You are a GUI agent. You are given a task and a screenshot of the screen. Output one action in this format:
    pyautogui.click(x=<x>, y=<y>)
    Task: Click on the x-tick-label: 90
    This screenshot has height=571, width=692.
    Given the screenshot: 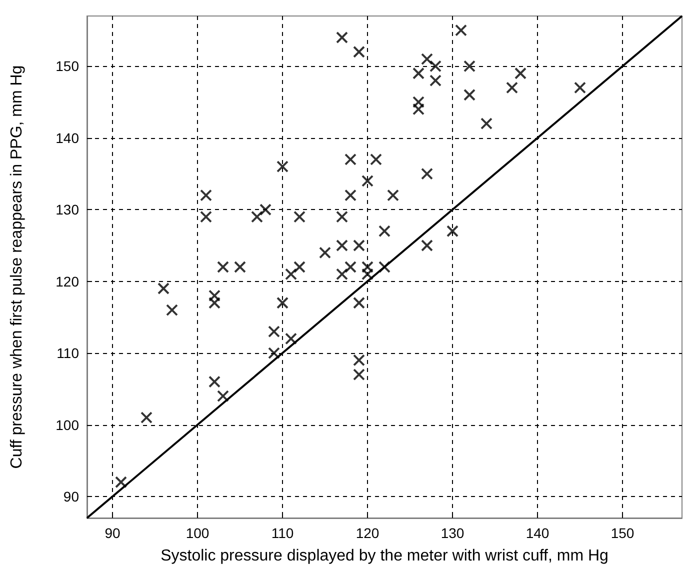 What is the action you would take?
    pyautogui.click(x=112, y=533)
    